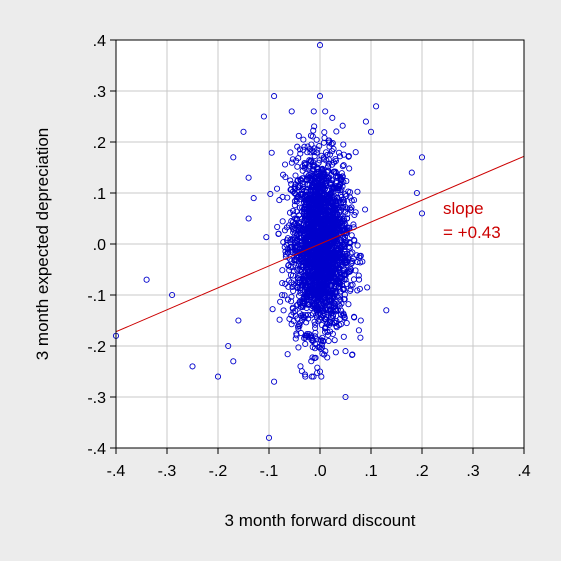  I want to click on y-tick-label: -.4, so click(96, 449).